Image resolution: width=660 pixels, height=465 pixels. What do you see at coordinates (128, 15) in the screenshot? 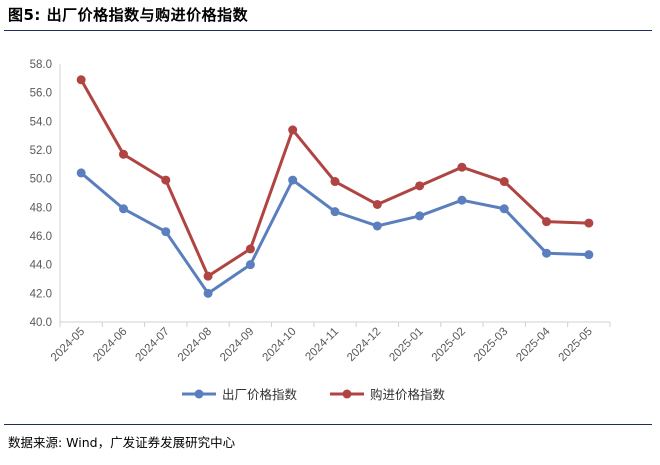
I see `figure-title: 图5: 出厂价格指数与购进价格指数` at bounding box center [128, 15].